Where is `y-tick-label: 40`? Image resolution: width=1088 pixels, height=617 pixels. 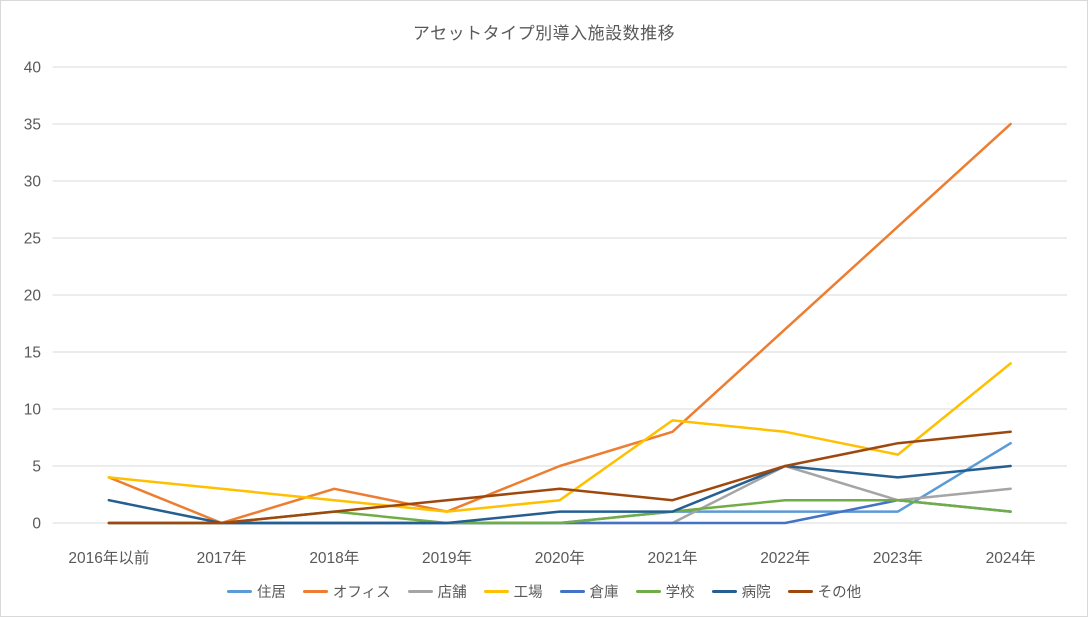 y-tick-label: 40 is located at coordinates (33, 68).